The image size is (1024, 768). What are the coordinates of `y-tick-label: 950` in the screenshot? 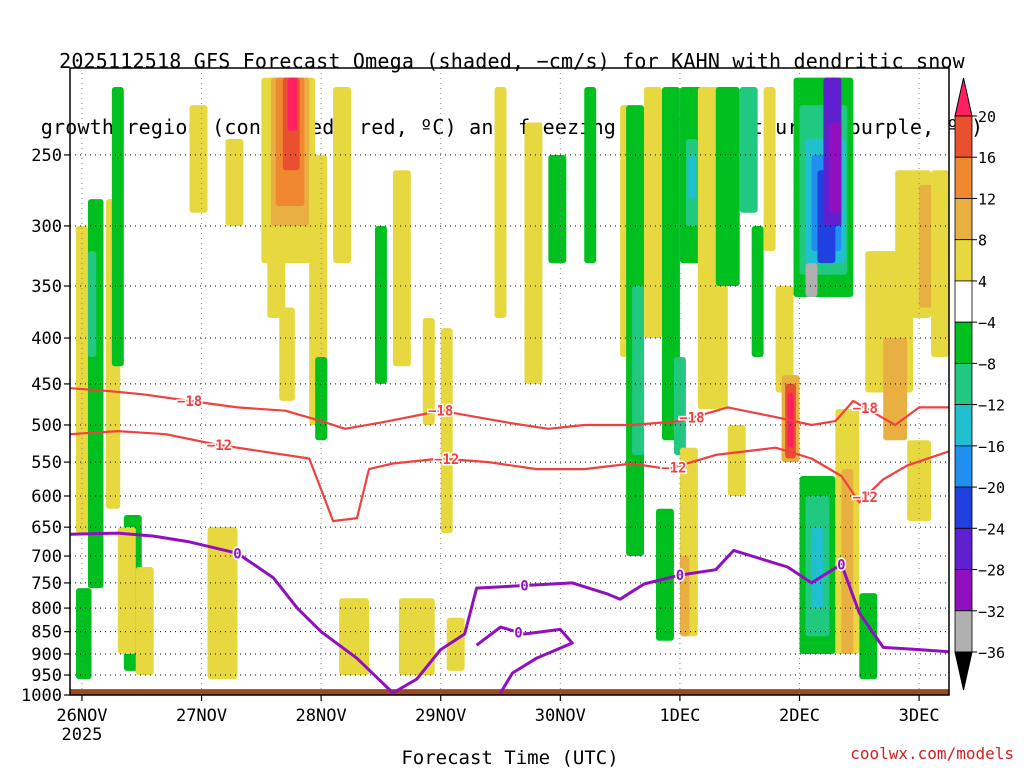 It's located at (46, 676).